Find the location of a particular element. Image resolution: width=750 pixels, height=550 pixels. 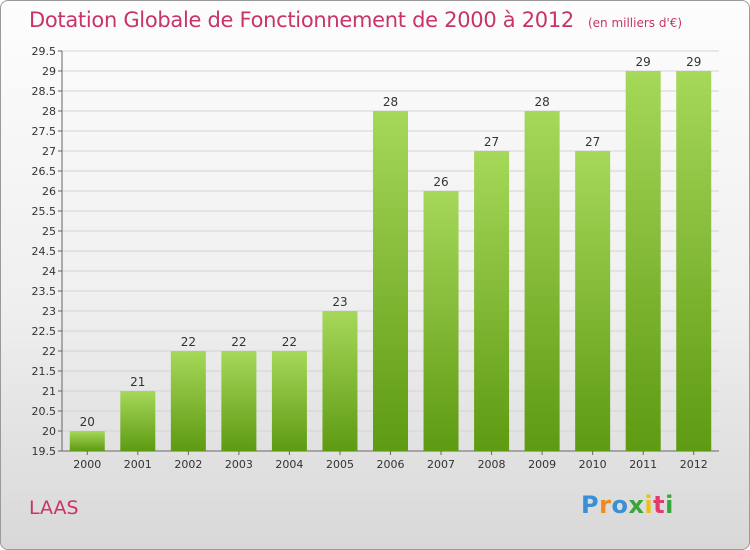

x-tick-label: 2007 is located at coordinates (441, 464).